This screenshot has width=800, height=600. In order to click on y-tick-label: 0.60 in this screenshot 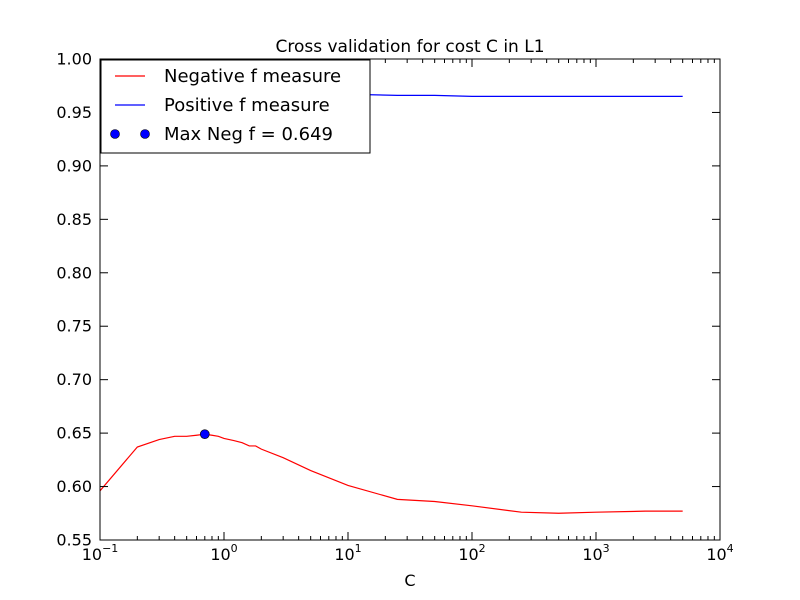, I will do `click(74, 486)`.